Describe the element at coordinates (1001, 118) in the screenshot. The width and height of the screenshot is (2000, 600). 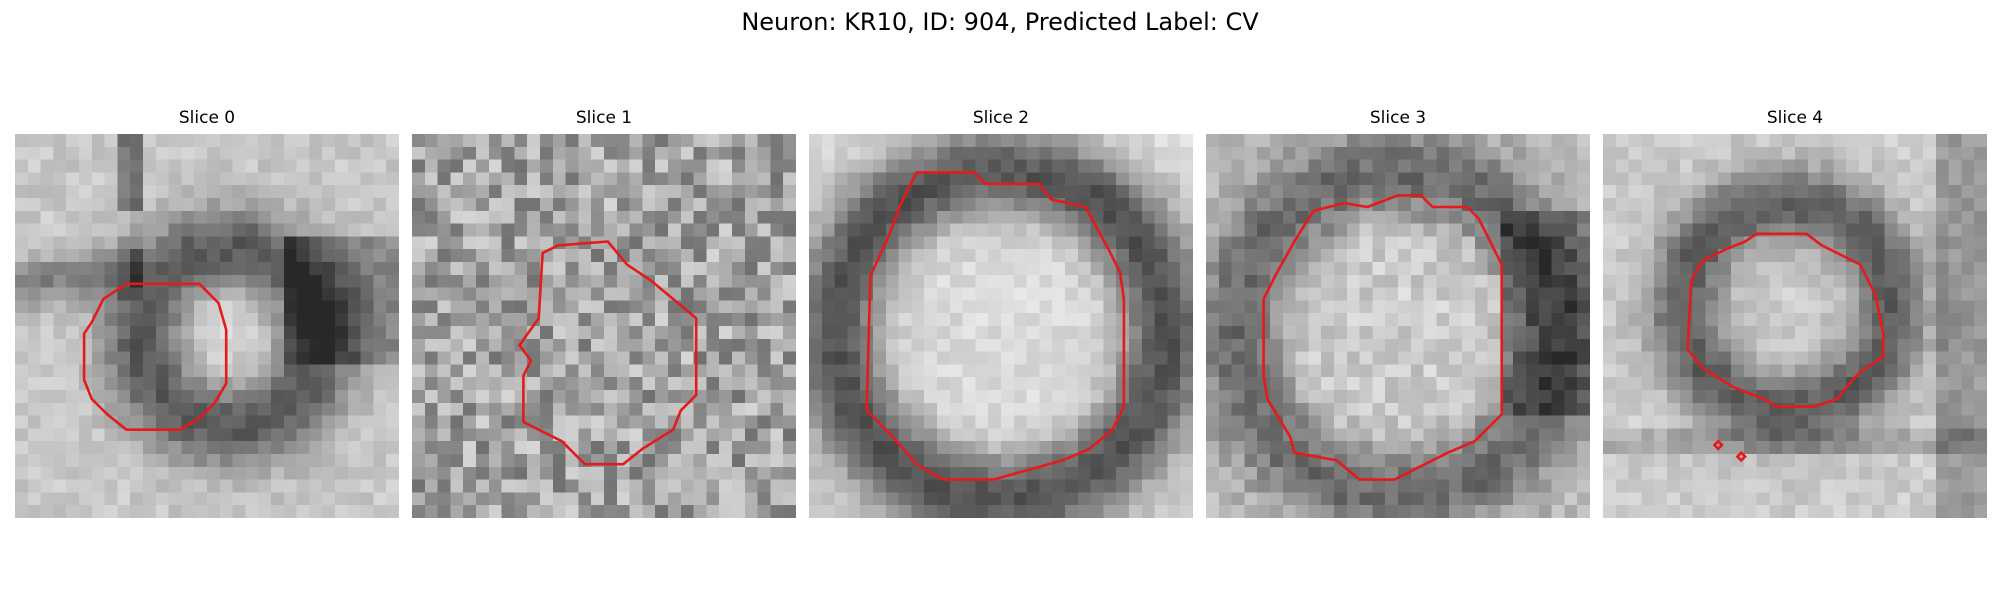
I see `panel-title: Slice 2` at that location.